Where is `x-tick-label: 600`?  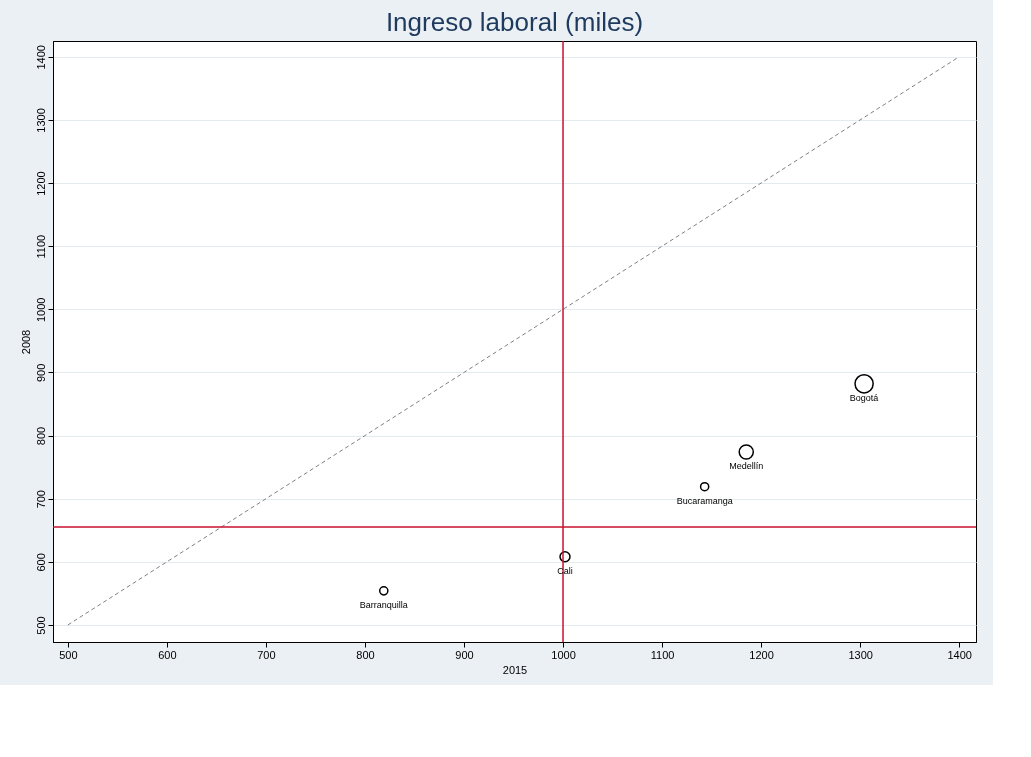
x-tick-label: 600 is located at coordinates (167, 654).